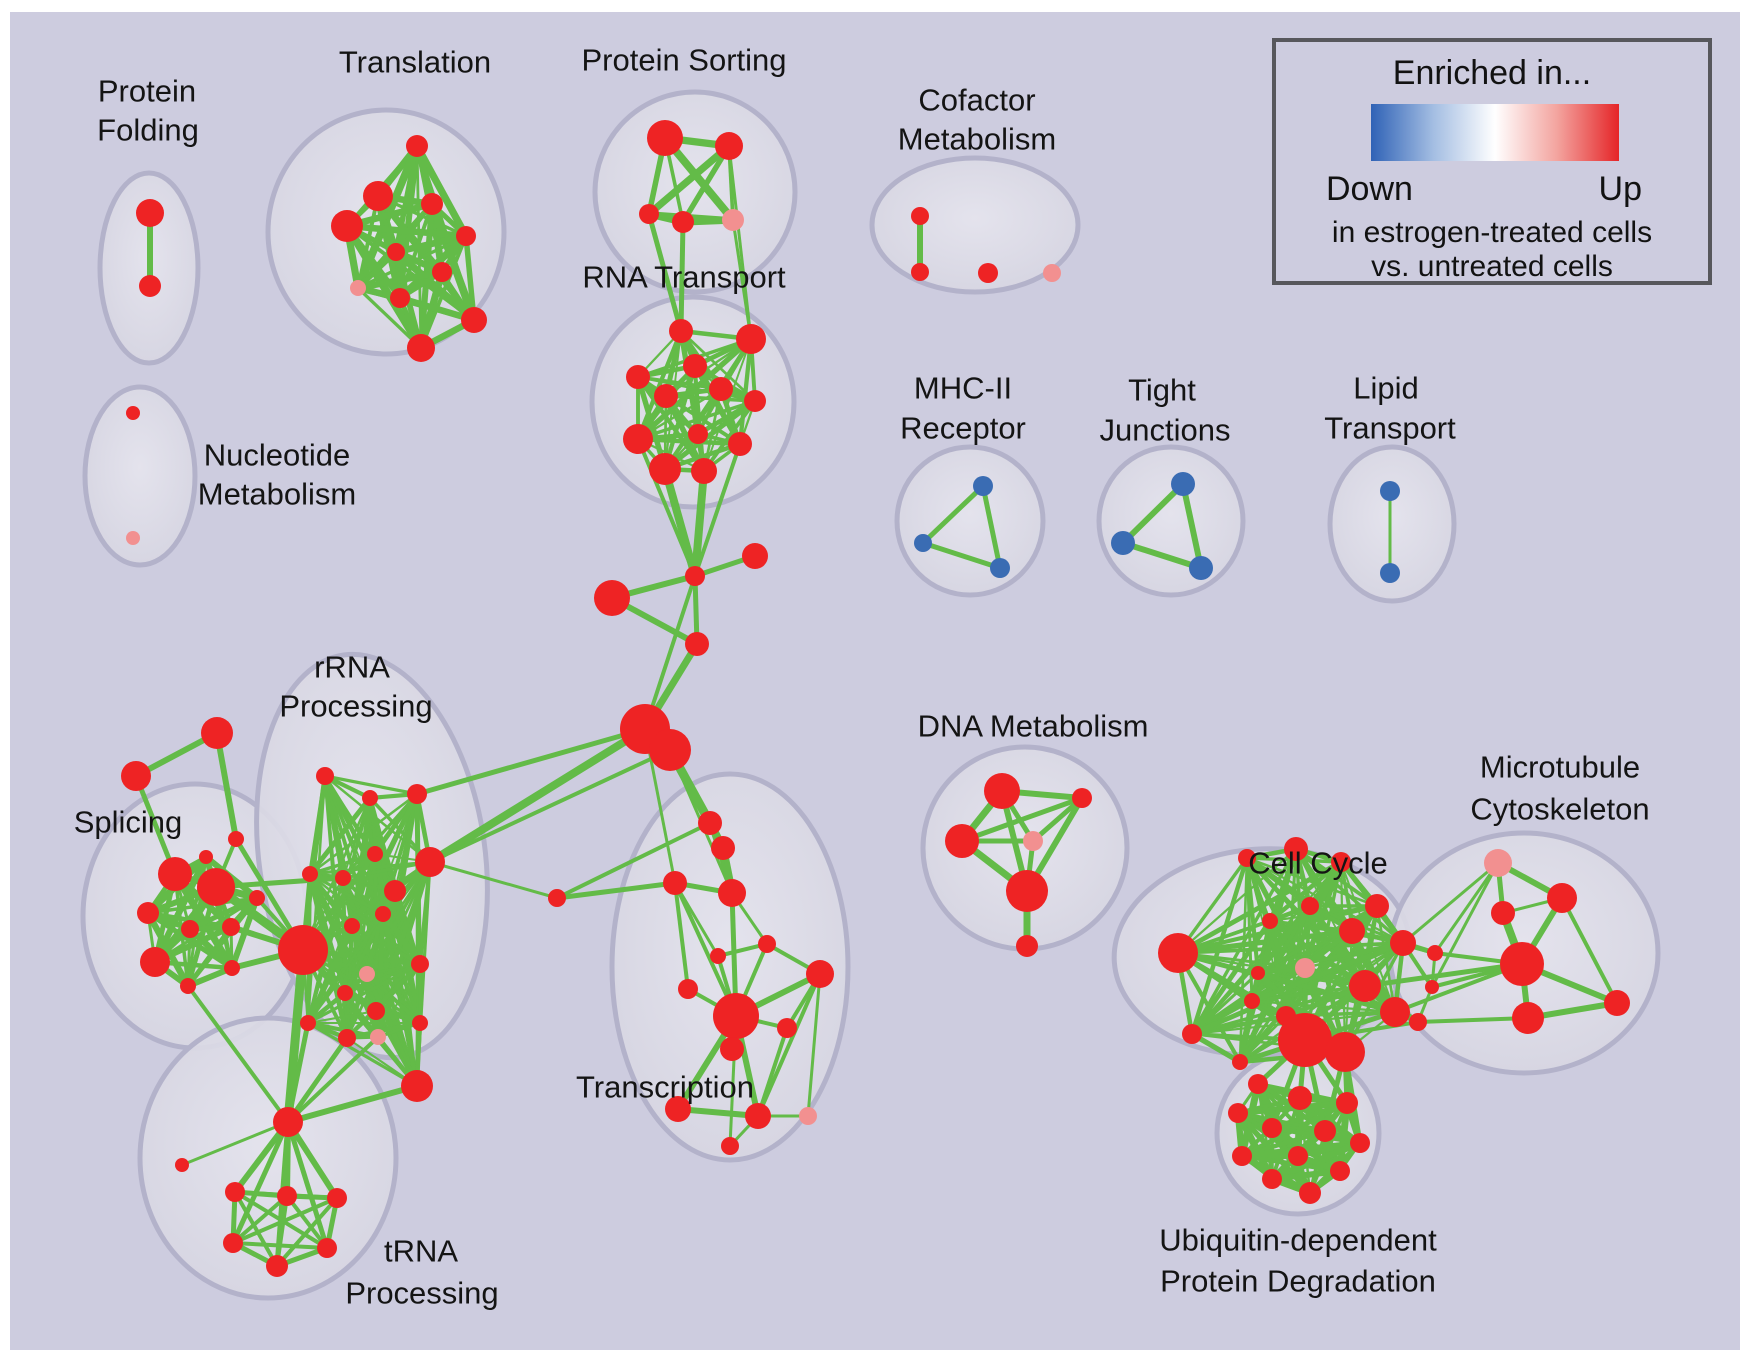 The height and width of the screenshot is (1360, 1750). What do you see at coordinates (1620, 189) in the screenshot?
I see `legend-up-label: Up` at bounding box center [1620, 189].